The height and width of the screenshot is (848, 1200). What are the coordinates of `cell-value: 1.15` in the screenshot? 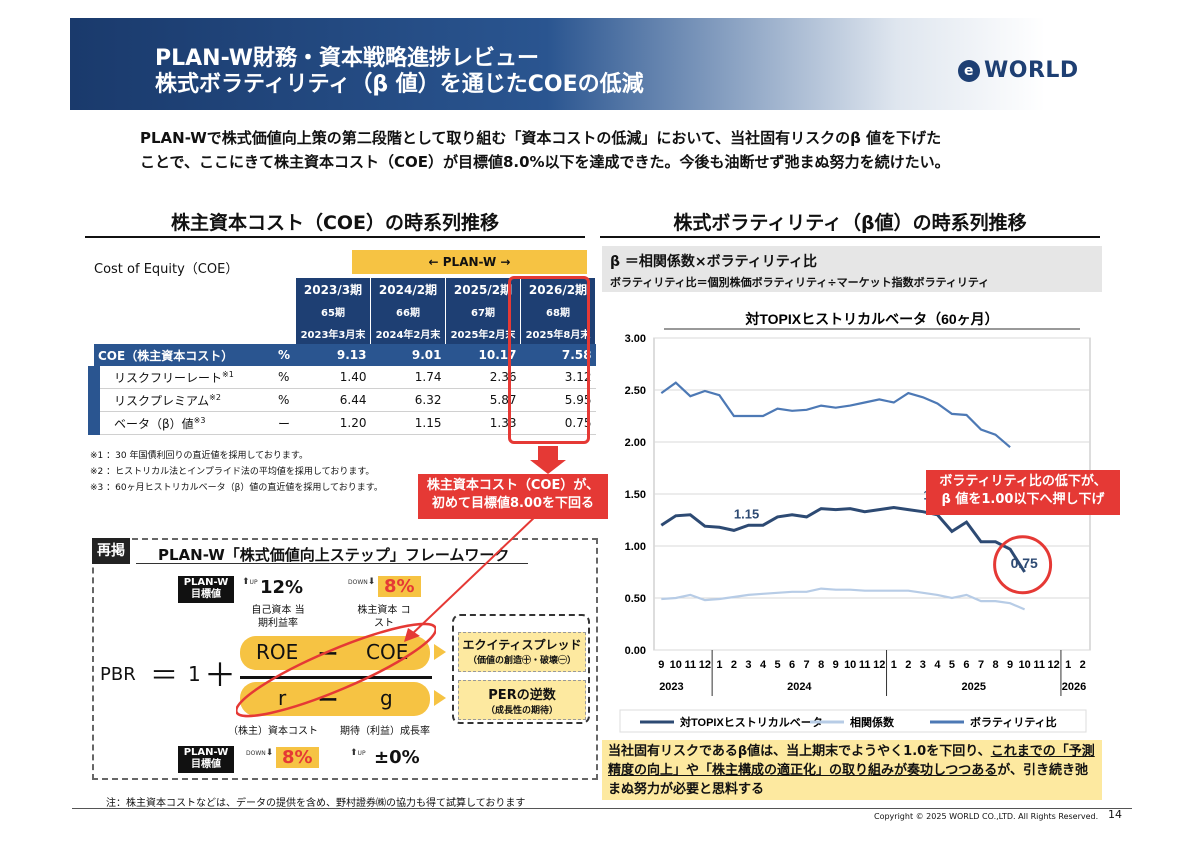 It's located at (408, 423).